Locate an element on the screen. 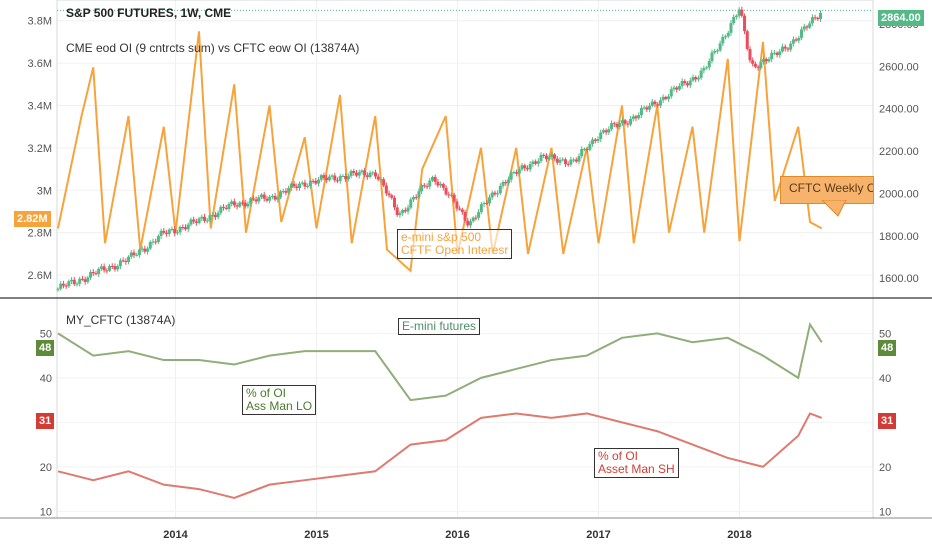  lower-study-title: MY_CFTC (13874A) is located at coordinates (121, 320).